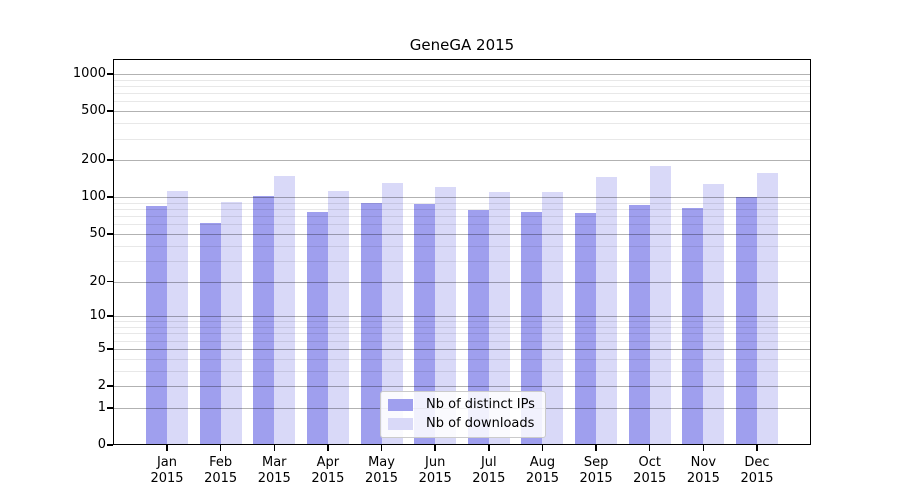  Describe the element at coordinates (221, 470) in the screenshot. I see `x-tick-label: Feb 2015` at that location.